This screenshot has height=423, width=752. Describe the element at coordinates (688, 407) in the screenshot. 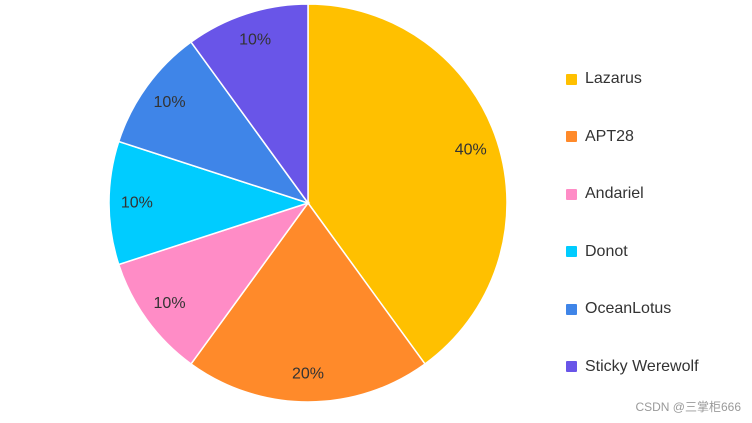

I see `watermark: CSDN @三掌柜666` at that location.